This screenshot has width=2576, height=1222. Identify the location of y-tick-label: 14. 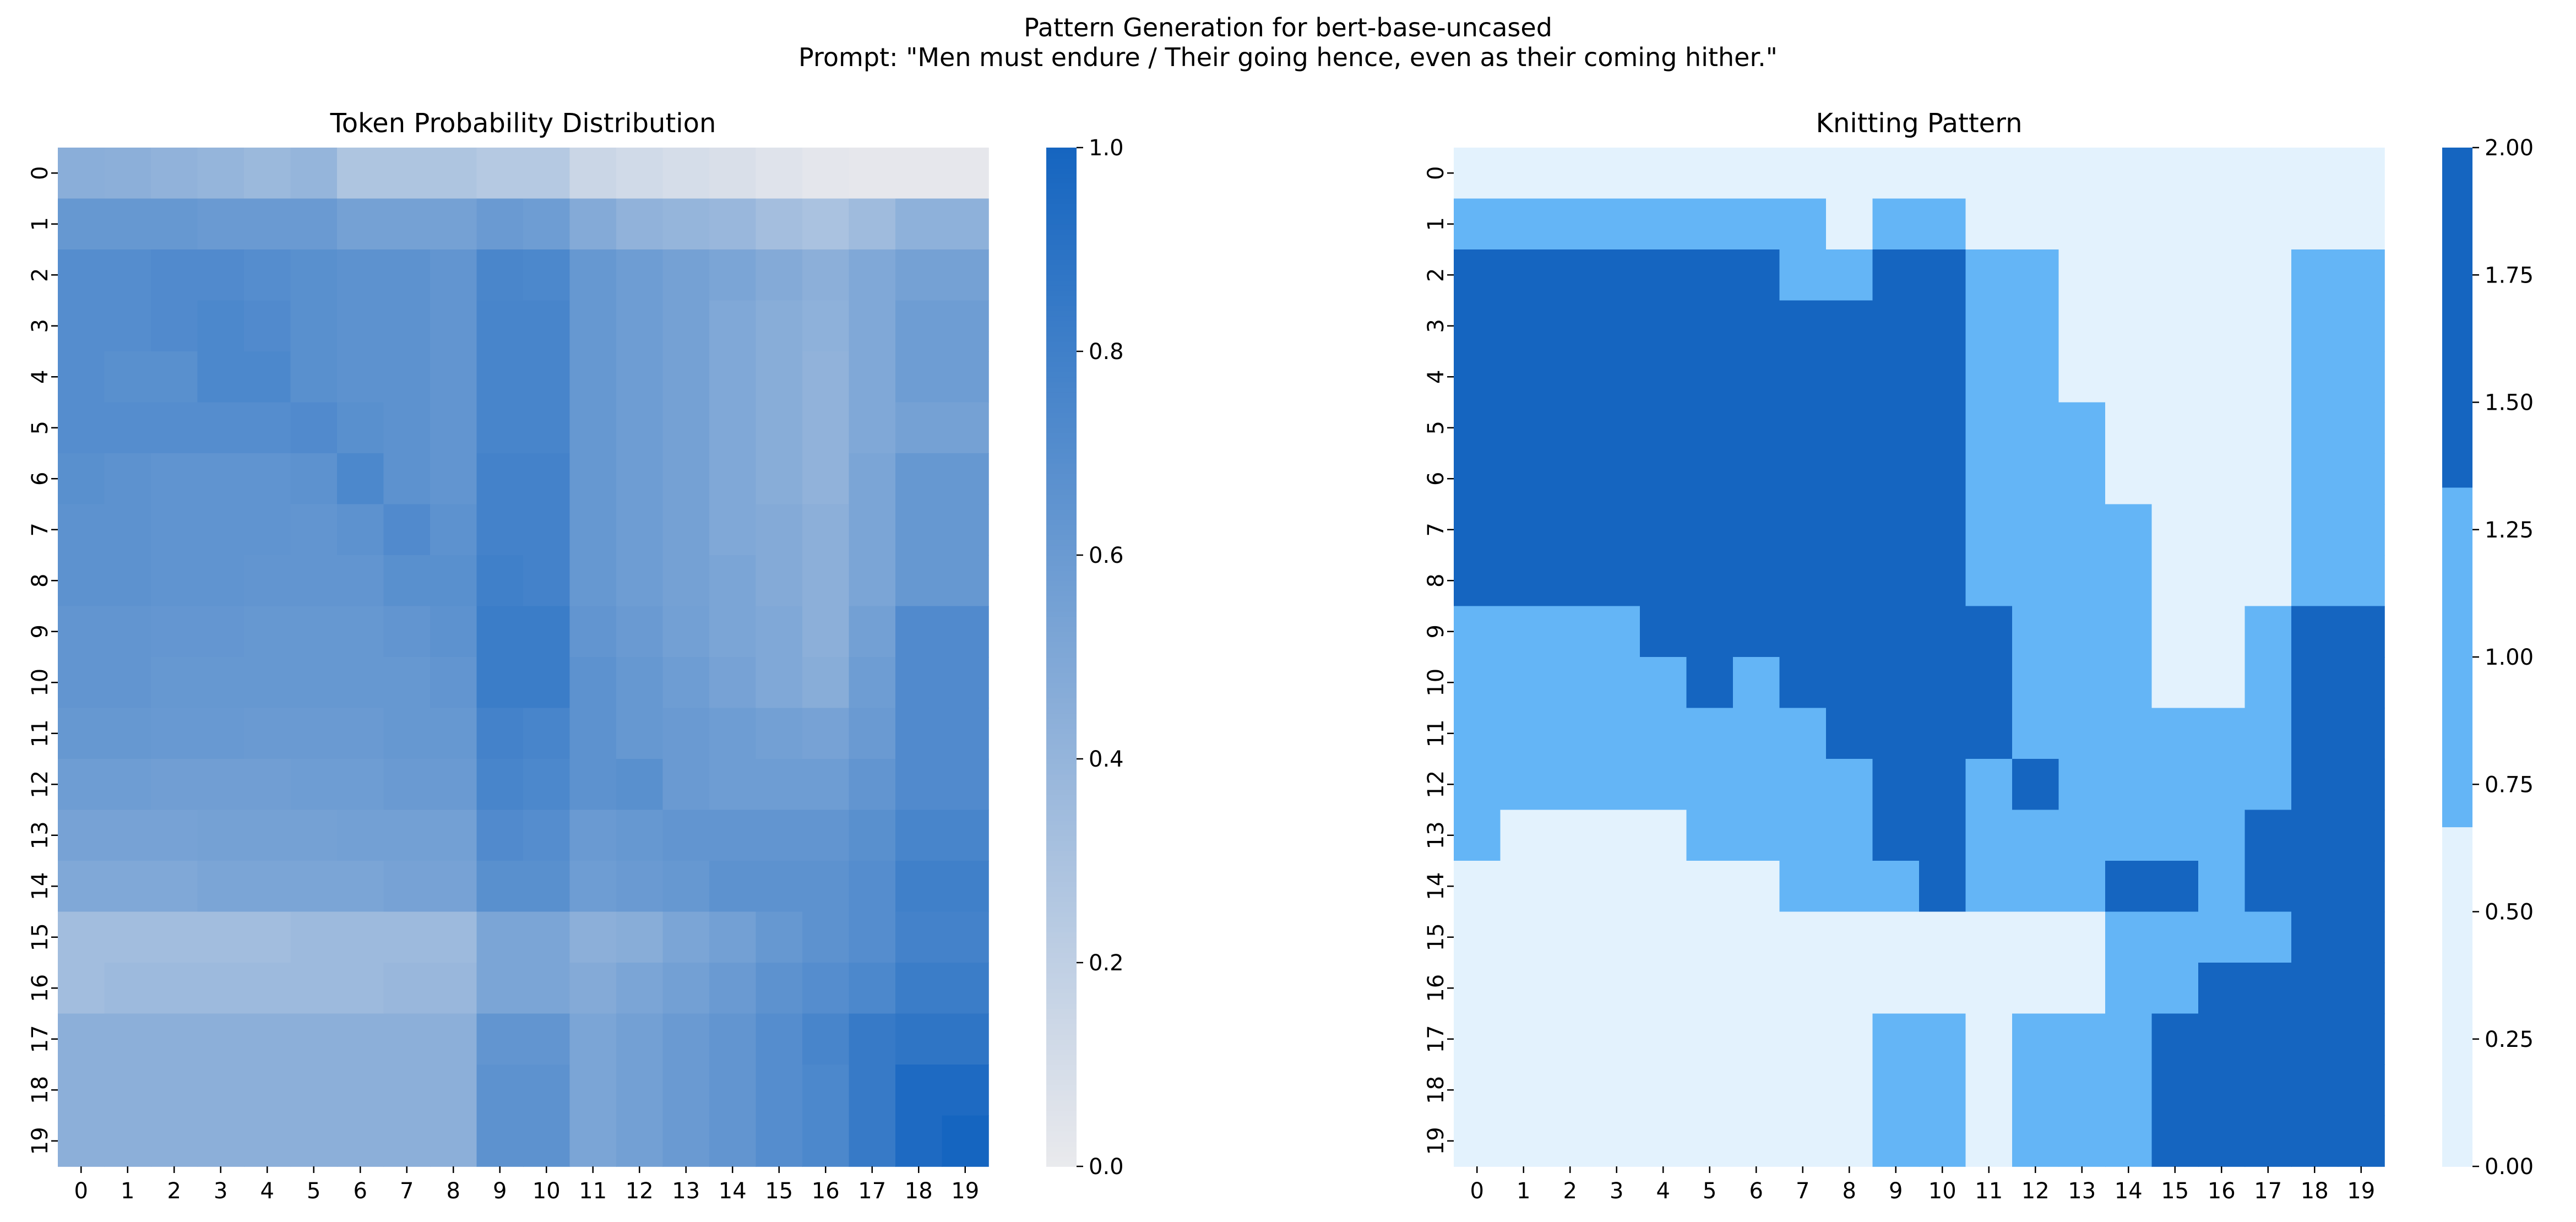
(1436, 886).